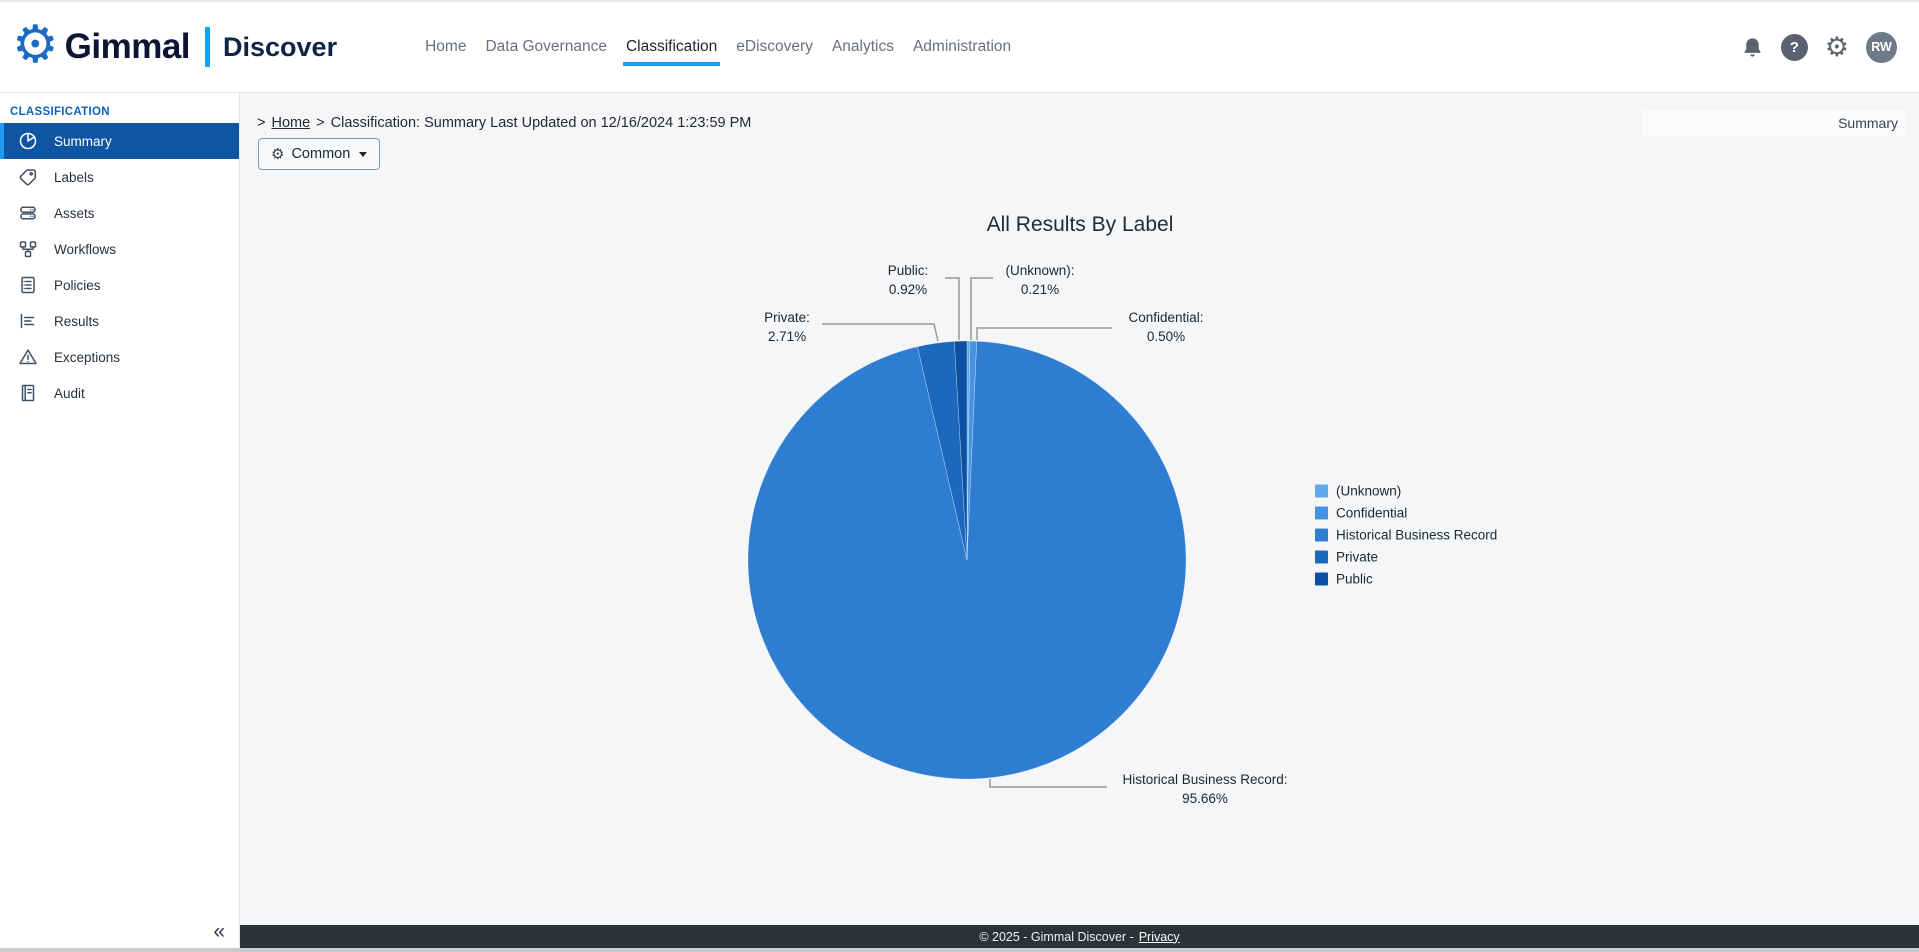 Image resolution: width=1919 pixels, height=952 pixels. Describe the element at coordinates (291, 123) in the screenshot. I see `breadcrumb-home-link: Home` at that location.